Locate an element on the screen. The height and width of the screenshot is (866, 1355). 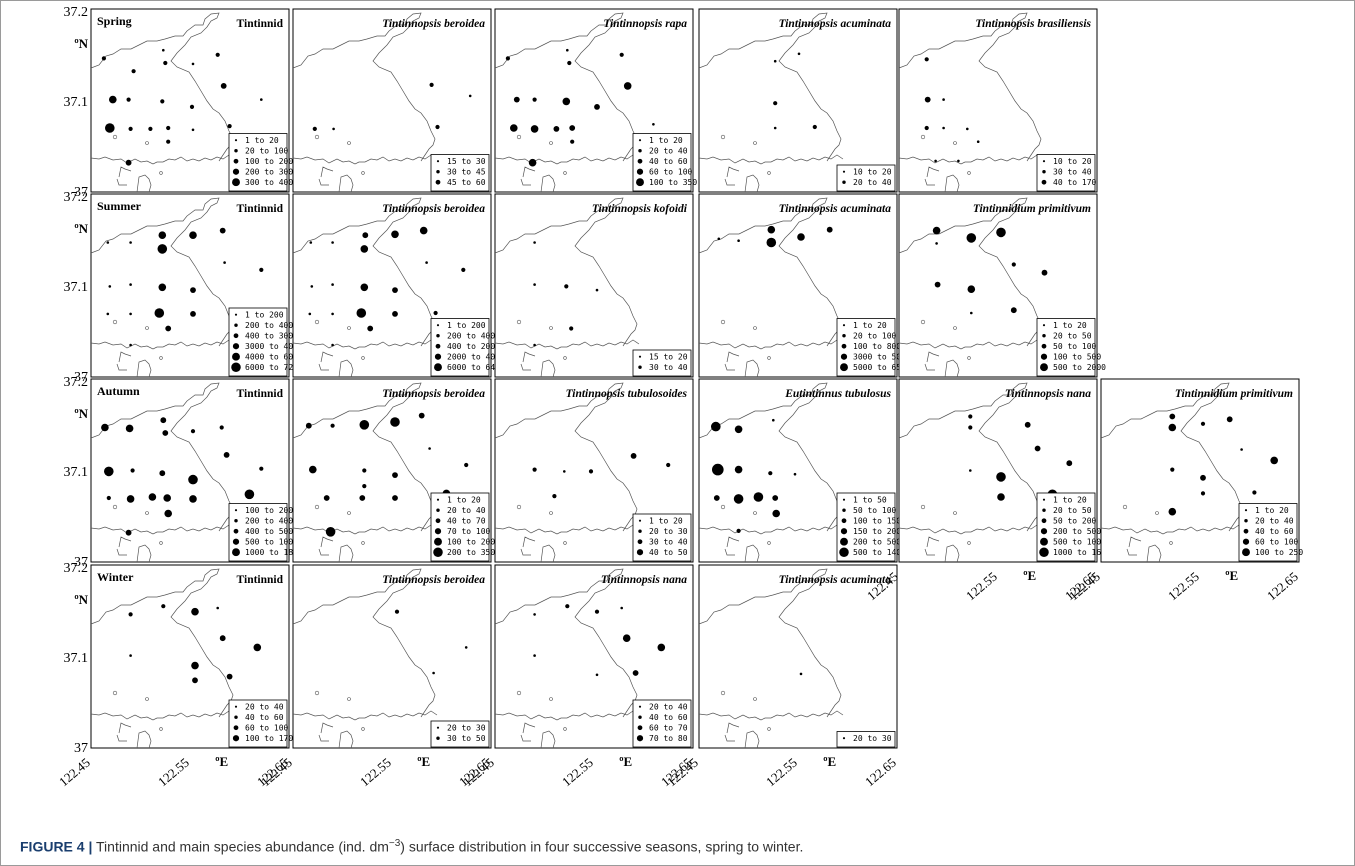
x-tick-label: 122.55 is located at coordinates (1183, 586).